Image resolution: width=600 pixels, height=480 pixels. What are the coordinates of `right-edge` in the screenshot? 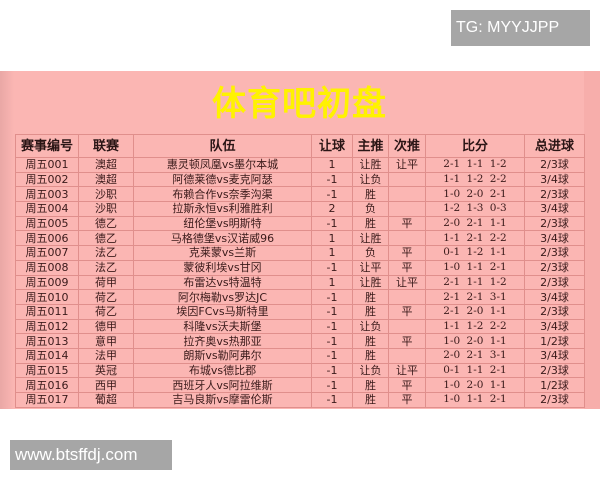 It's located at (592, 240).